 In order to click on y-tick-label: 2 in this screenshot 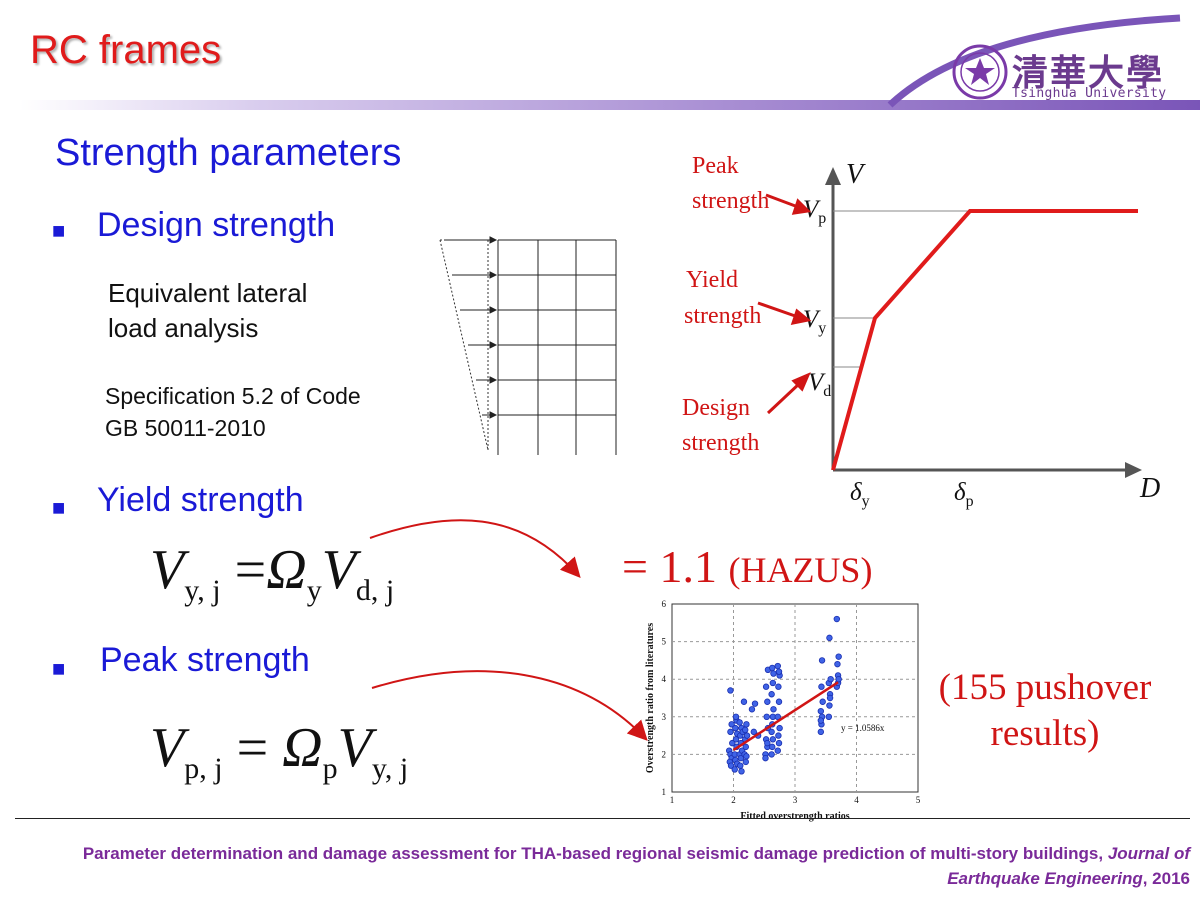, I will do `click(664, 754)`.